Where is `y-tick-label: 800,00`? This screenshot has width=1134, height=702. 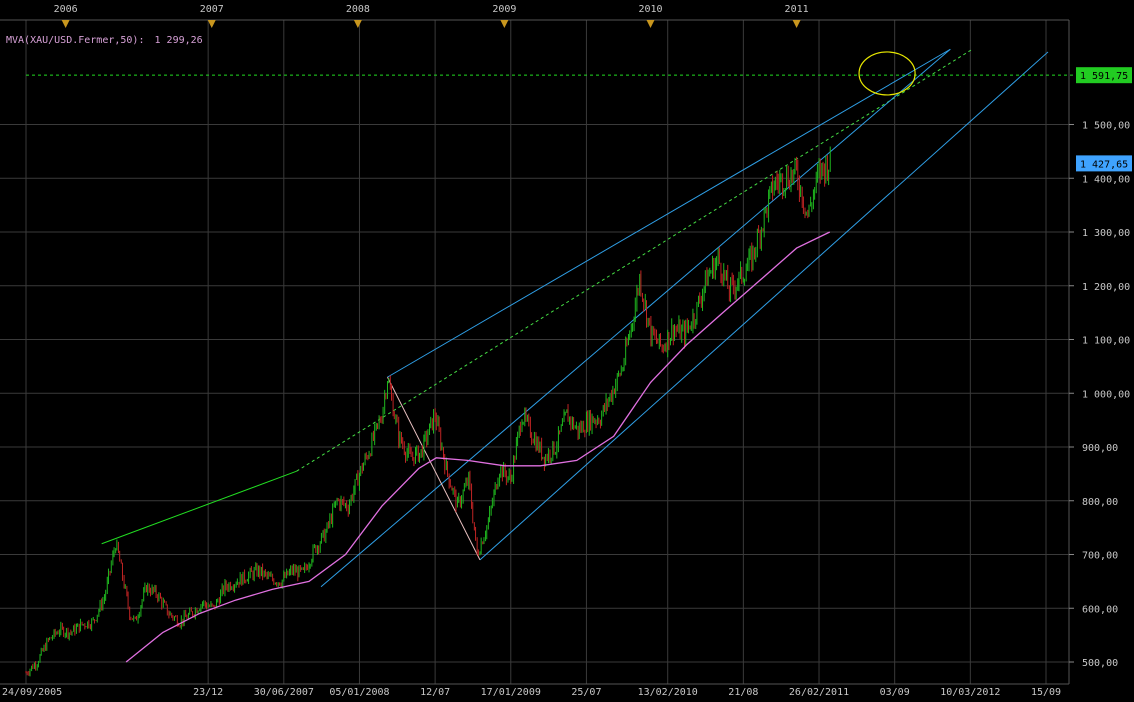 y-tick-label: 800,00 is located at coordinates (1100, 502).